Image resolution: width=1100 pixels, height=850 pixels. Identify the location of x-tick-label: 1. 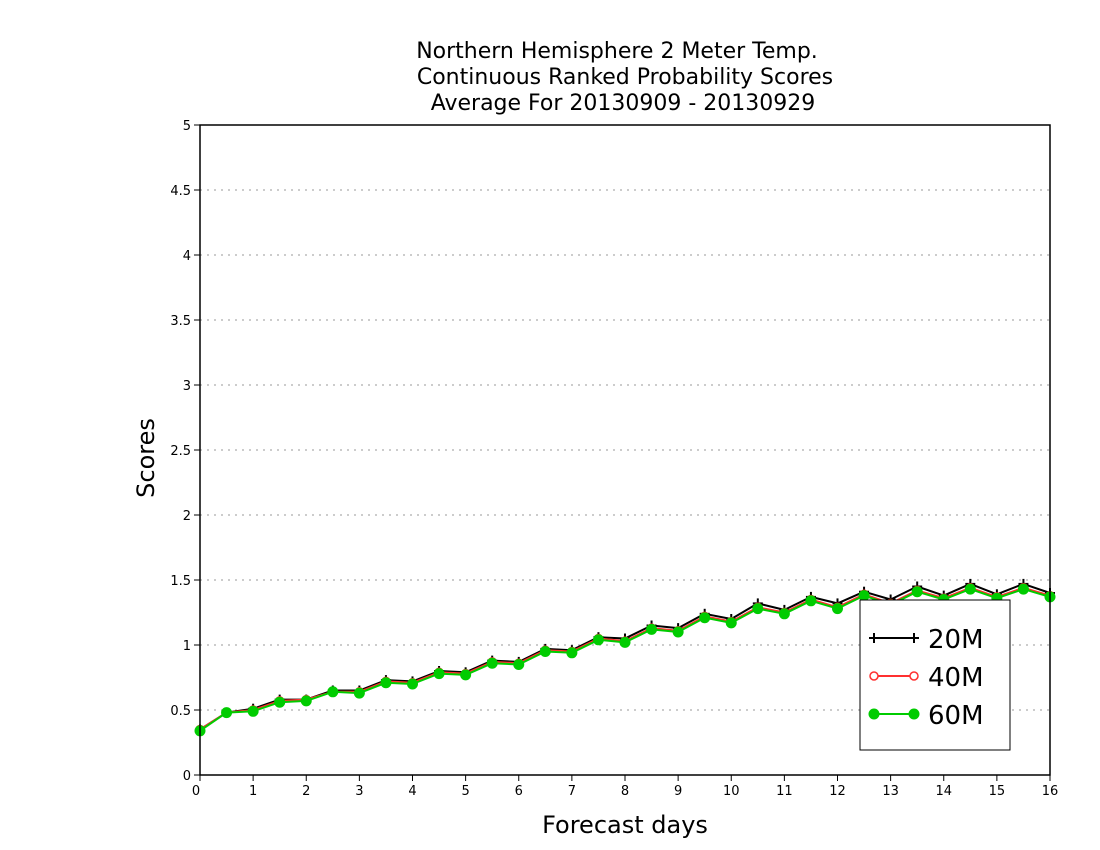
(253, 791).